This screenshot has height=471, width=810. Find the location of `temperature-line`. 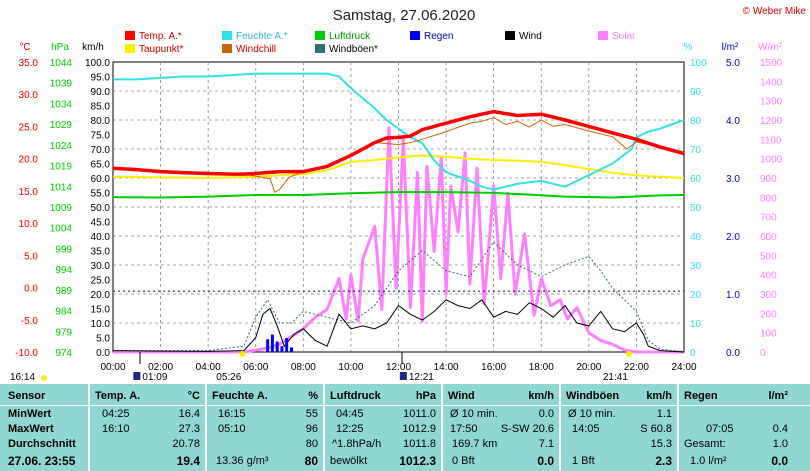

temperature-line is located at coordinates (398, 142).